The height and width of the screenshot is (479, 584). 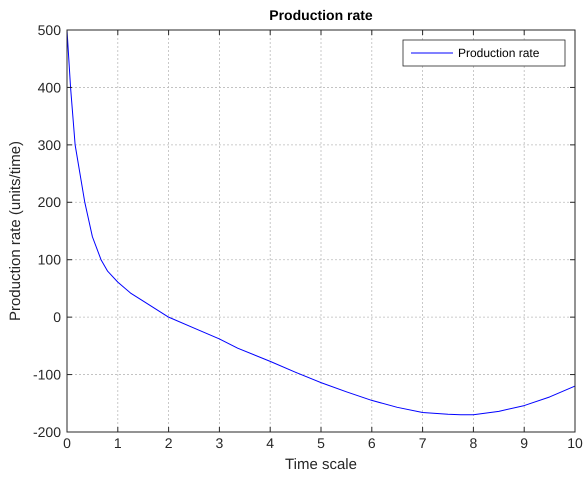 What do you see at coordinates (118, 443) in the screenshot?
I see `x-tick-label: 1` at bounding box center [118, 443].